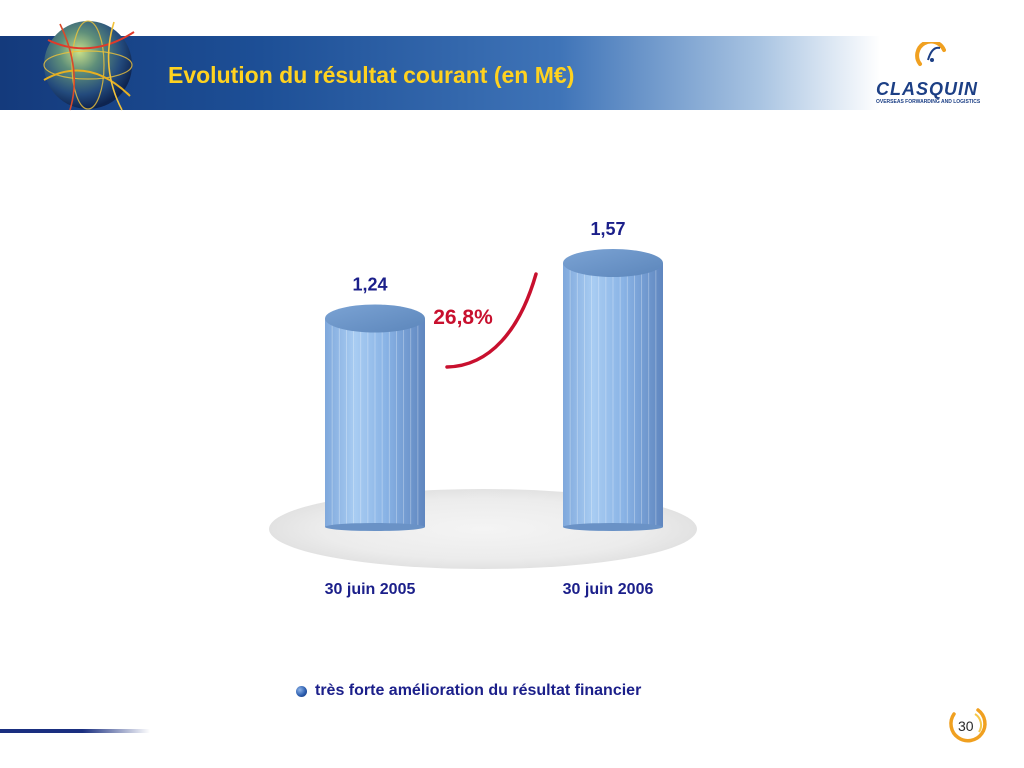  I want to click on header-banner, so click(512, 73).